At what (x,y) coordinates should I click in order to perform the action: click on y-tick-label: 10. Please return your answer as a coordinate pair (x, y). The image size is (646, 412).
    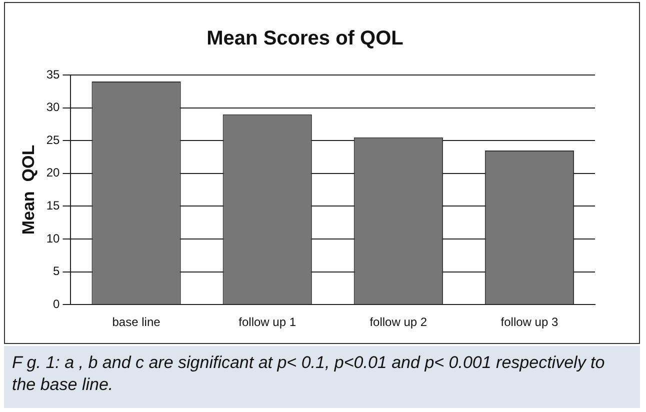
    Looking at the image, I should click on (53, 238).